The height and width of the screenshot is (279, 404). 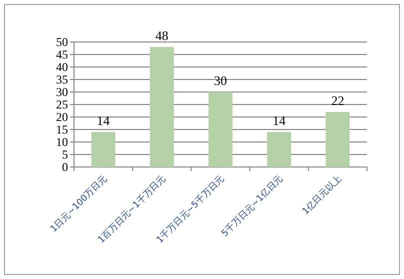 What do you see at coordinates (337, 100) in the screenshot?
I see `data-label: 22` at bounding box center [337, 100].